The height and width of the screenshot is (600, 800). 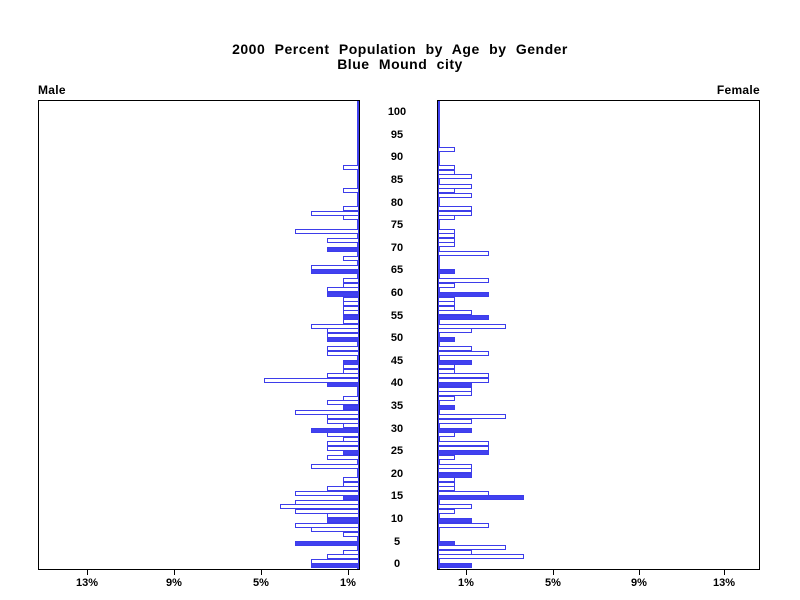 What do you see at coordinates (397, 248) in the screenshot?
I see `age-label-70: 70` at bounding box center [397, 248].